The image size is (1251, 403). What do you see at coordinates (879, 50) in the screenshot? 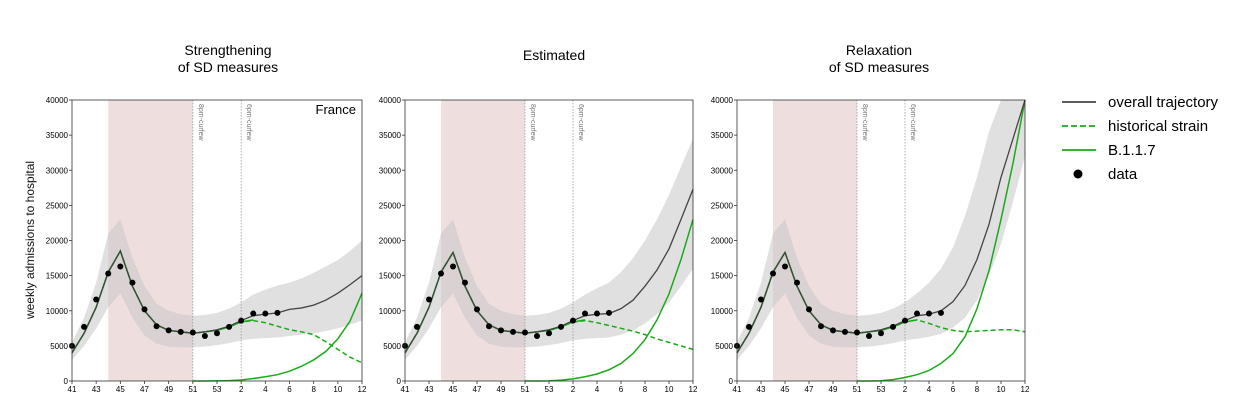
I see `chart-title: Relaxation` at bounding box center [879, 50].